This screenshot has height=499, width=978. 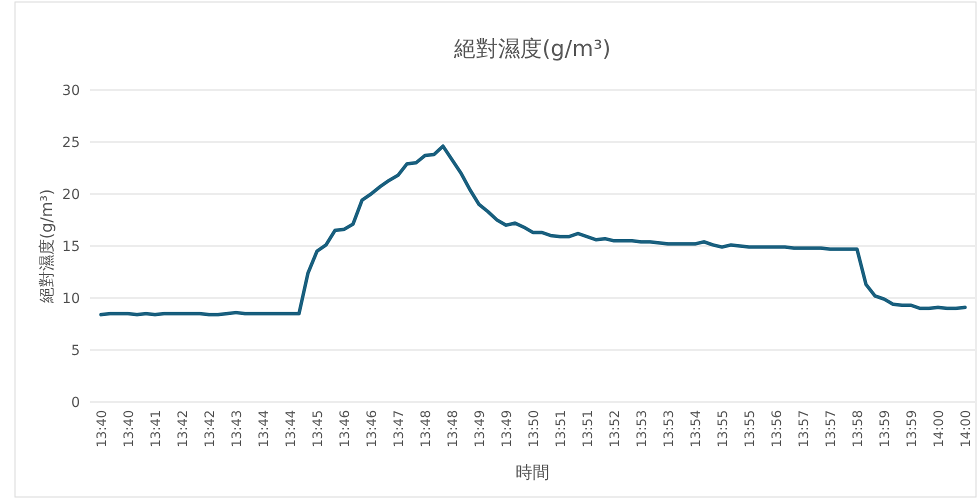 I want to click on y-tick-label: 30, so click(x=71, y=91).